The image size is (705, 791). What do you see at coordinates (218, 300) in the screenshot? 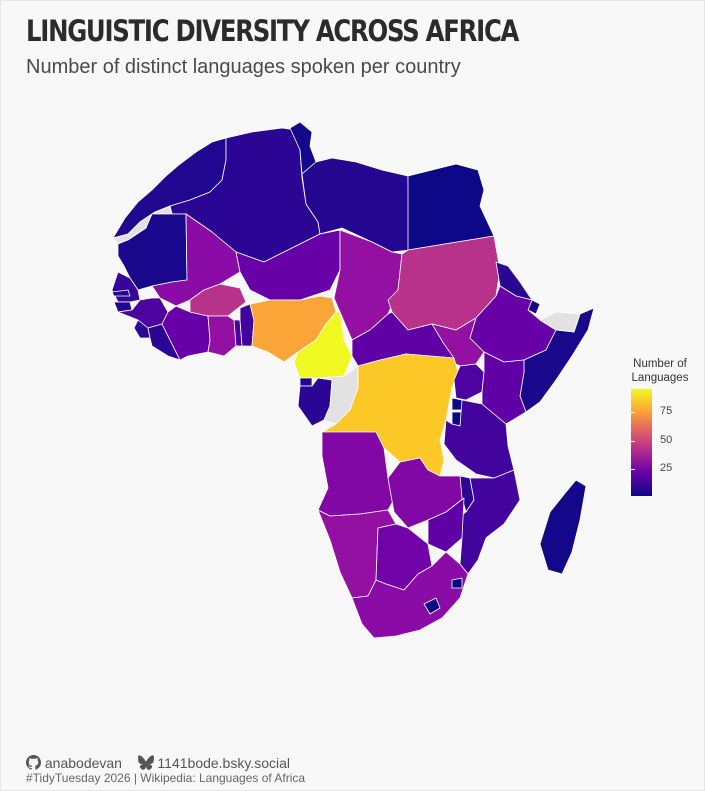
I see `country-burkina-faso` at bounding box center [218, 300].